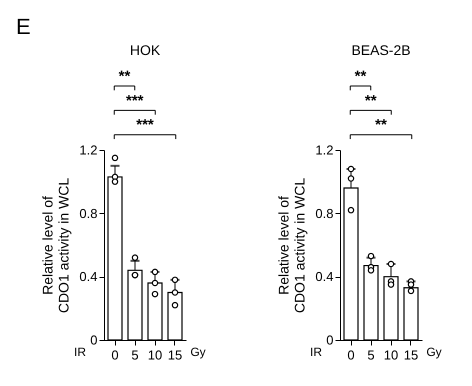 This screenshot has height=386, width=472. What do you see at coordinates (381, 50) in the screenshot?
I see `chart-title: BEAS-2B` at bounding box center [381, 50].